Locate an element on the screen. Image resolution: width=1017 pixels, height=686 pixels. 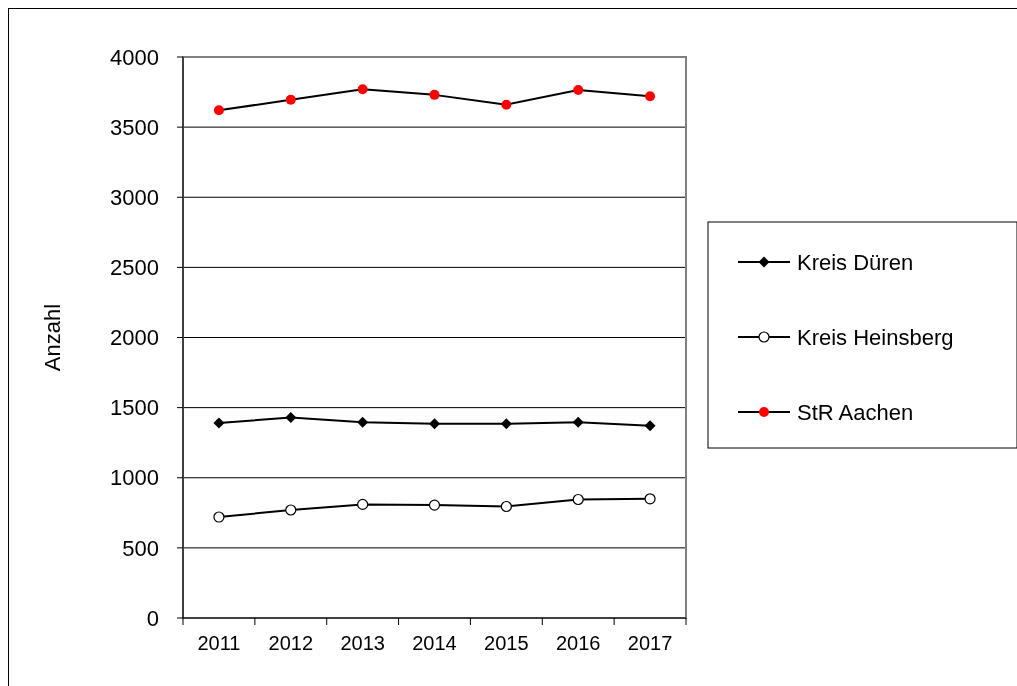
x-tick-label: 2014 is located at coordinates (434, 643).